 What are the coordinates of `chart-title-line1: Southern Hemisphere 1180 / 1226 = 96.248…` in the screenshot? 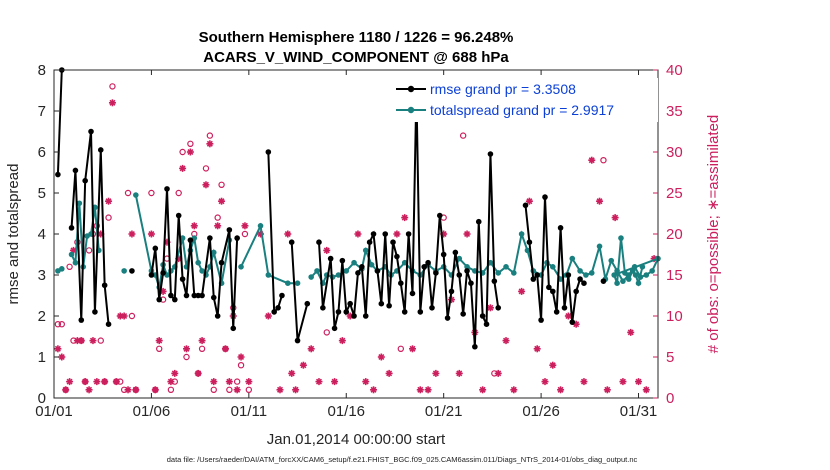 It's located at (356, 37).